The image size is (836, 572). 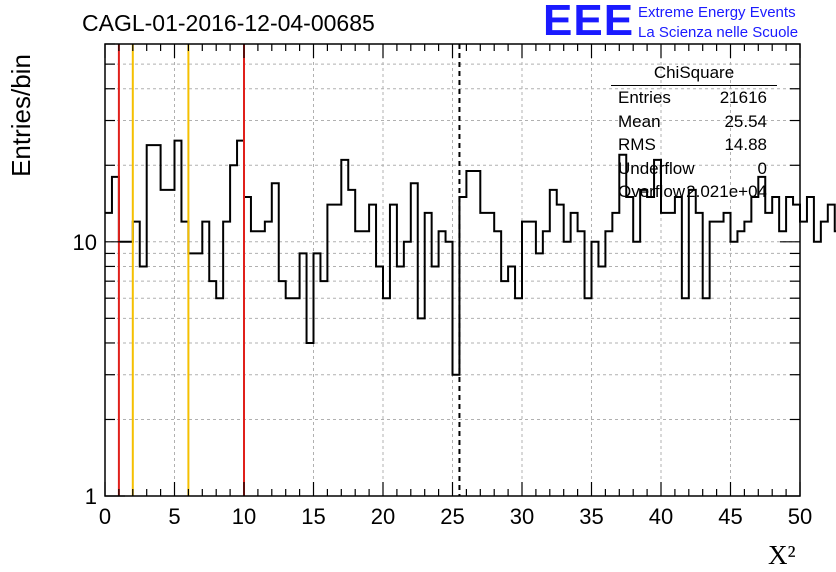 What do you see at coordinates (589, 22) in the screenshot?
I see `eee-logo: EEE` at bounding box center [589, 22].